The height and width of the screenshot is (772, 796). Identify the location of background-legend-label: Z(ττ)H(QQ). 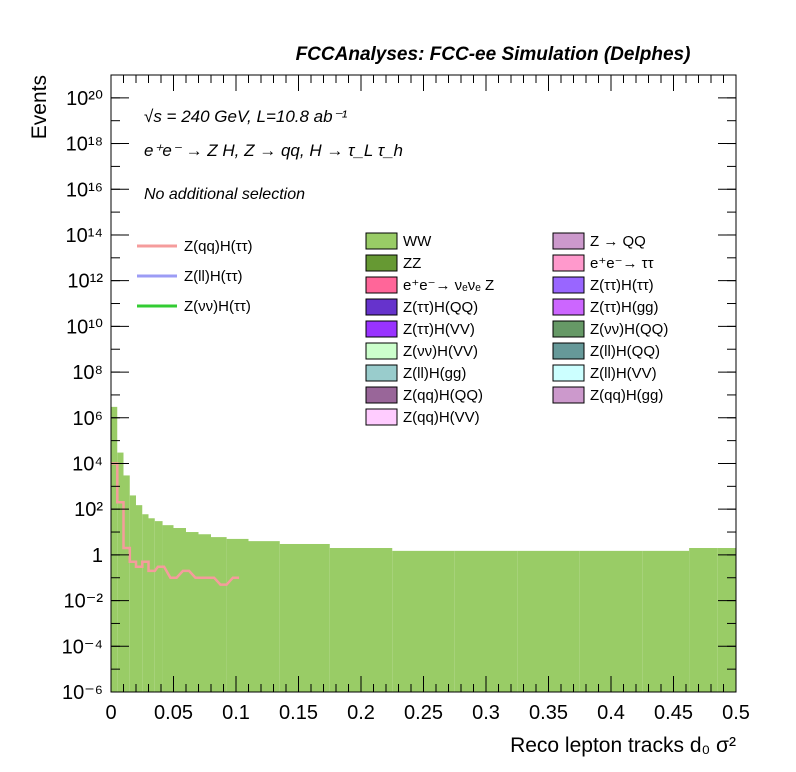
(440, 307).